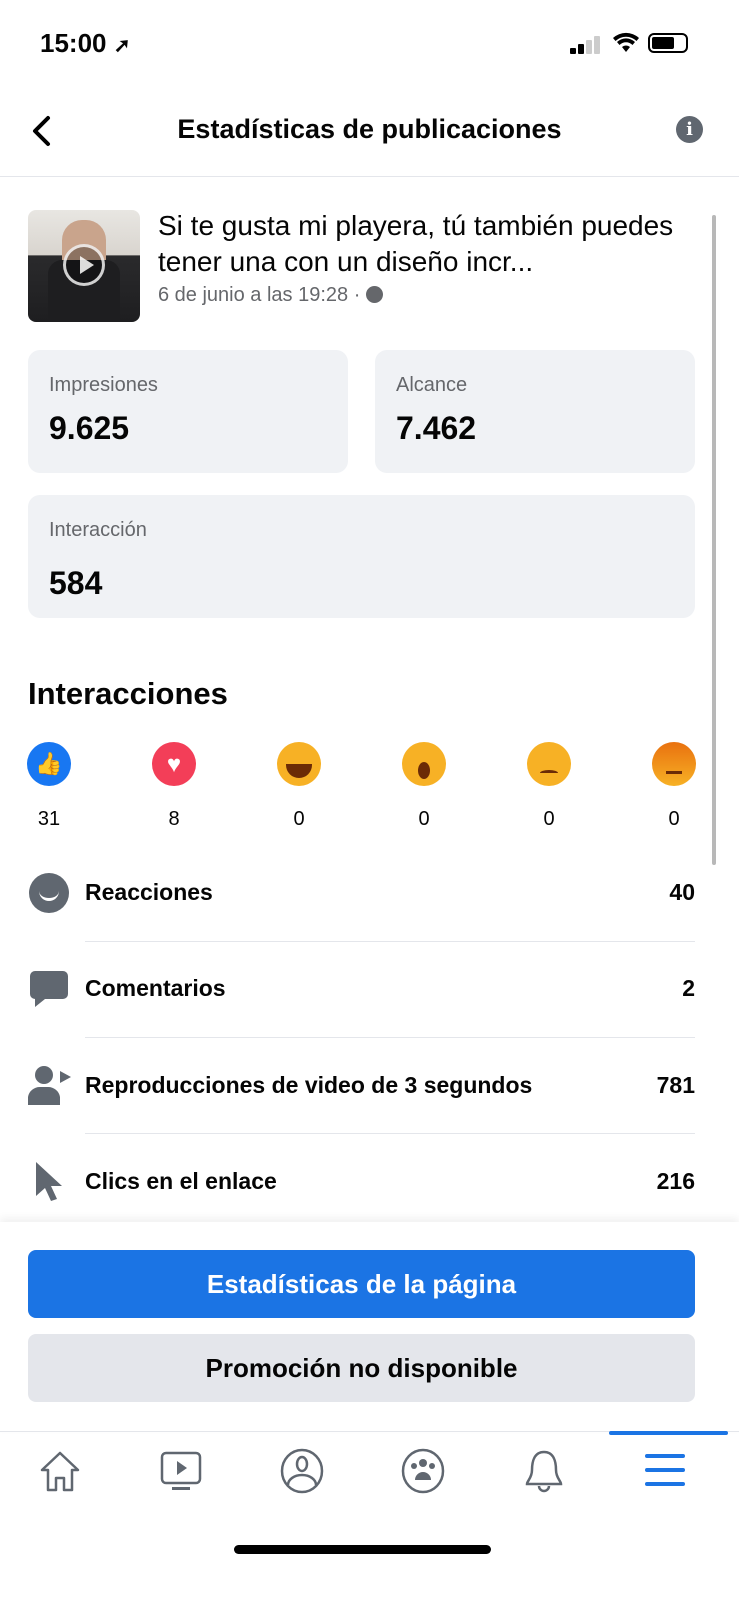 Image resolution: width=739 pixels, height=1600 pixels. What do you see at coordinates (374, 294) in the screenshot?
I see `globe-icon` at bounding box center [374, 294].